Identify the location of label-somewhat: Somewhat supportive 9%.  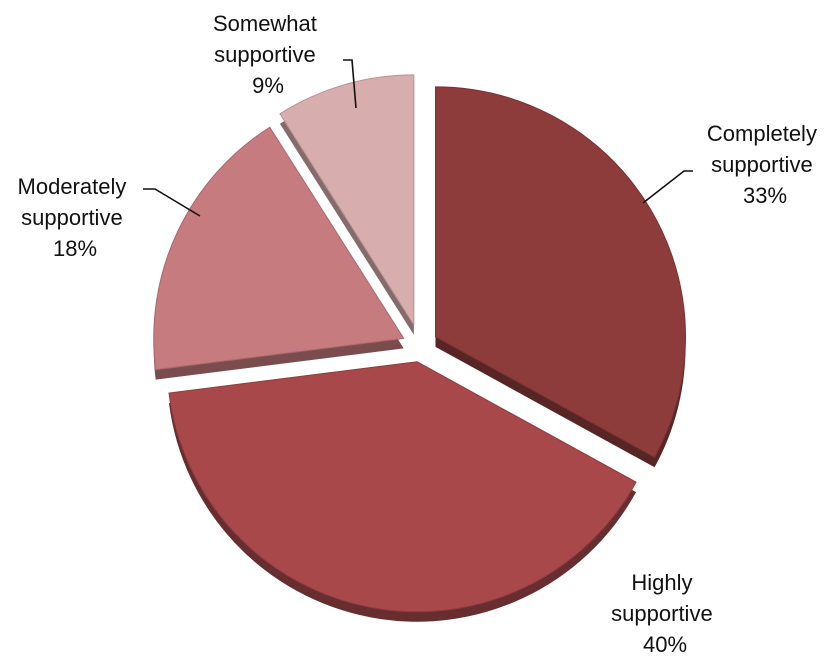
(268, 54).